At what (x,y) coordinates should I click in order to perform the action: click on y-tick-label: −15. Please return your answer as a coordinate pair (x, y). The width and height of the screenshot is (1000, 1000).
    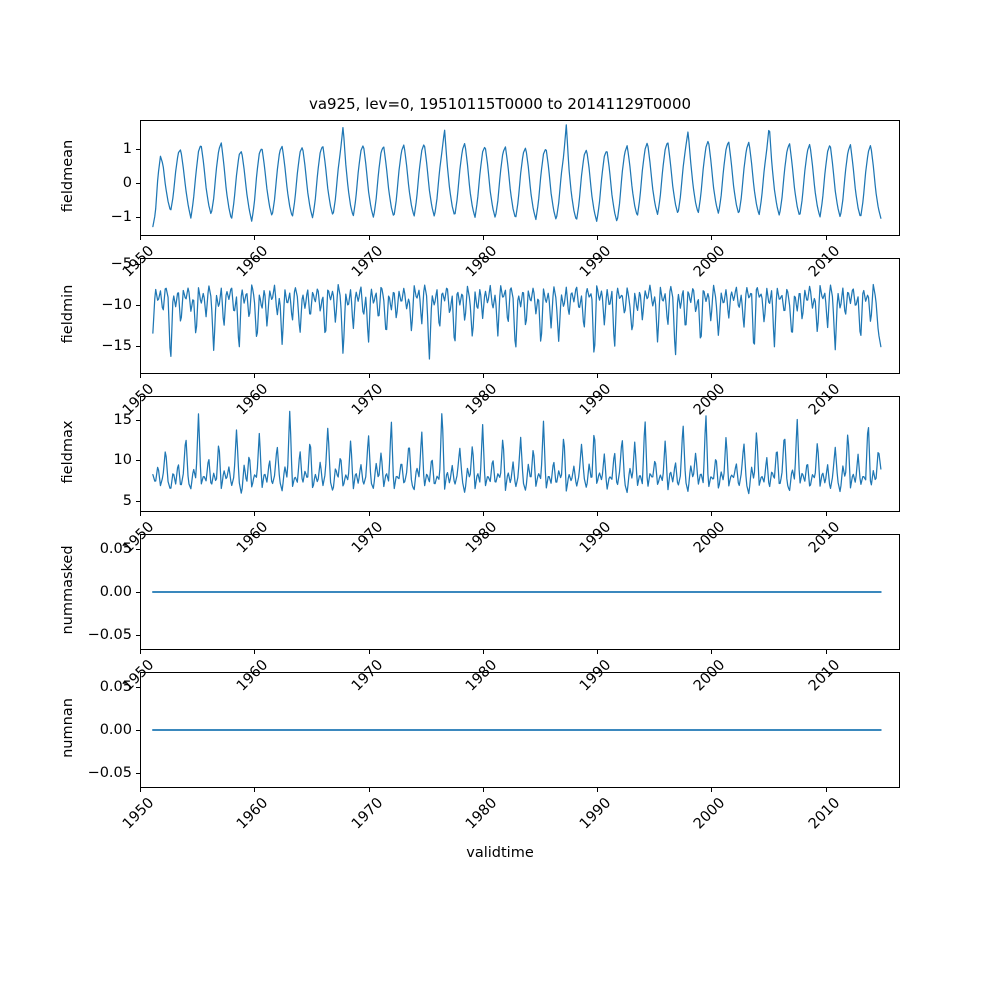
    Looking at the image, I should click on (116, 345).